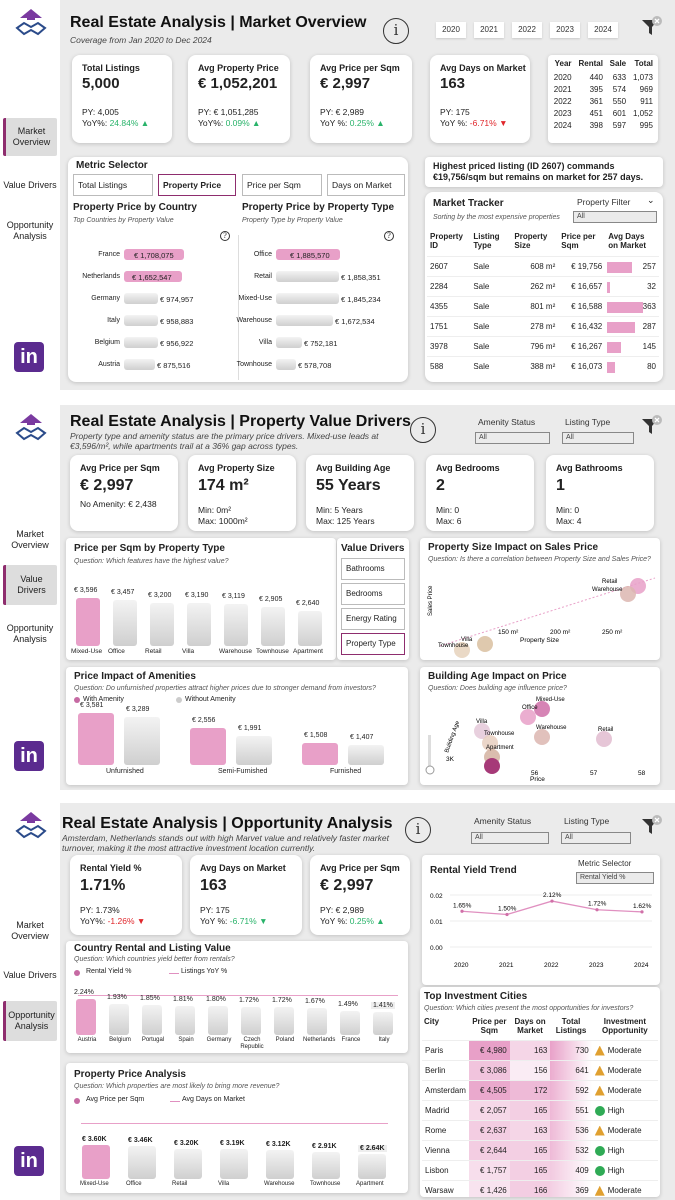 This screenshot has width=675, height=1200. I want to click on metric-option-button: Property Price, so click(197, 185).